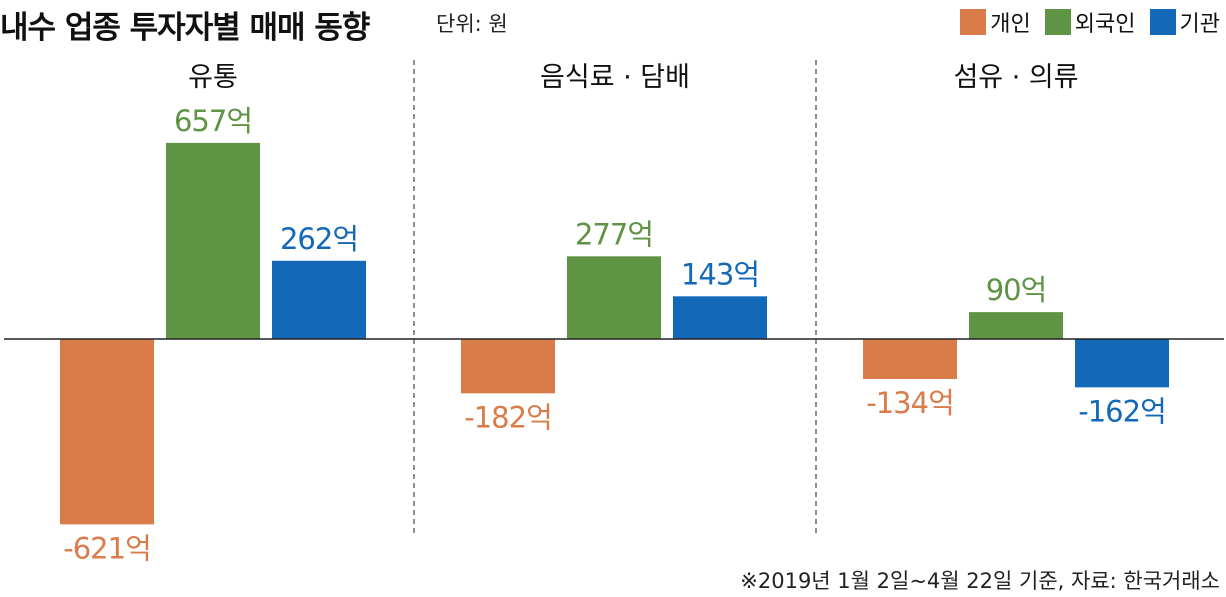  Describe the element at coordinates (319, 239) in the screenshot. I see `value-label-institution-1: 262억` at that location.